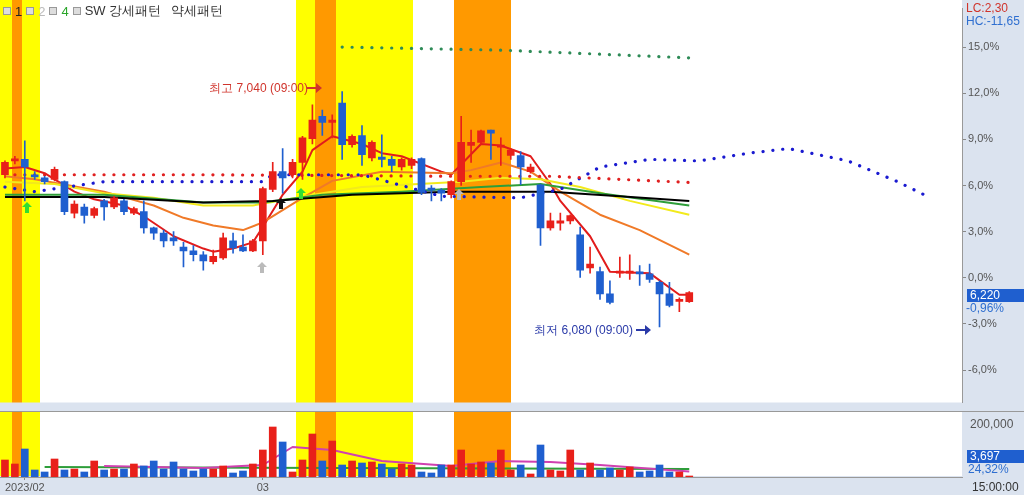 The width and height of the screenshot is (1024, 495). Describe the element at coordinates (981, 184) in the screenshot. I see `y-tick-label: 6,0%` at that location.